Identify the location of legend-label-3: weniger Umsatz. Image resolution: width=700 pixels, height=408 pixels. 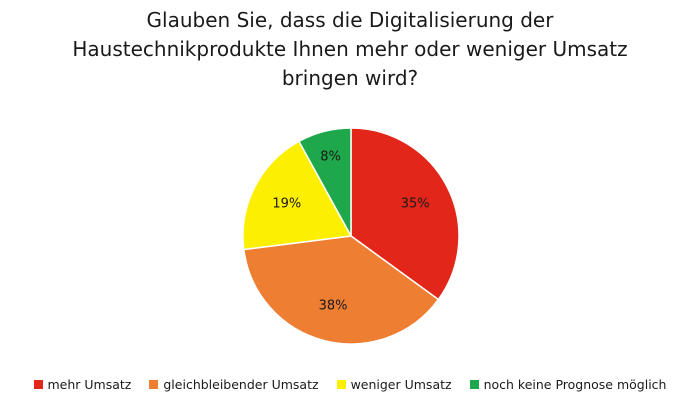
(401, 384).